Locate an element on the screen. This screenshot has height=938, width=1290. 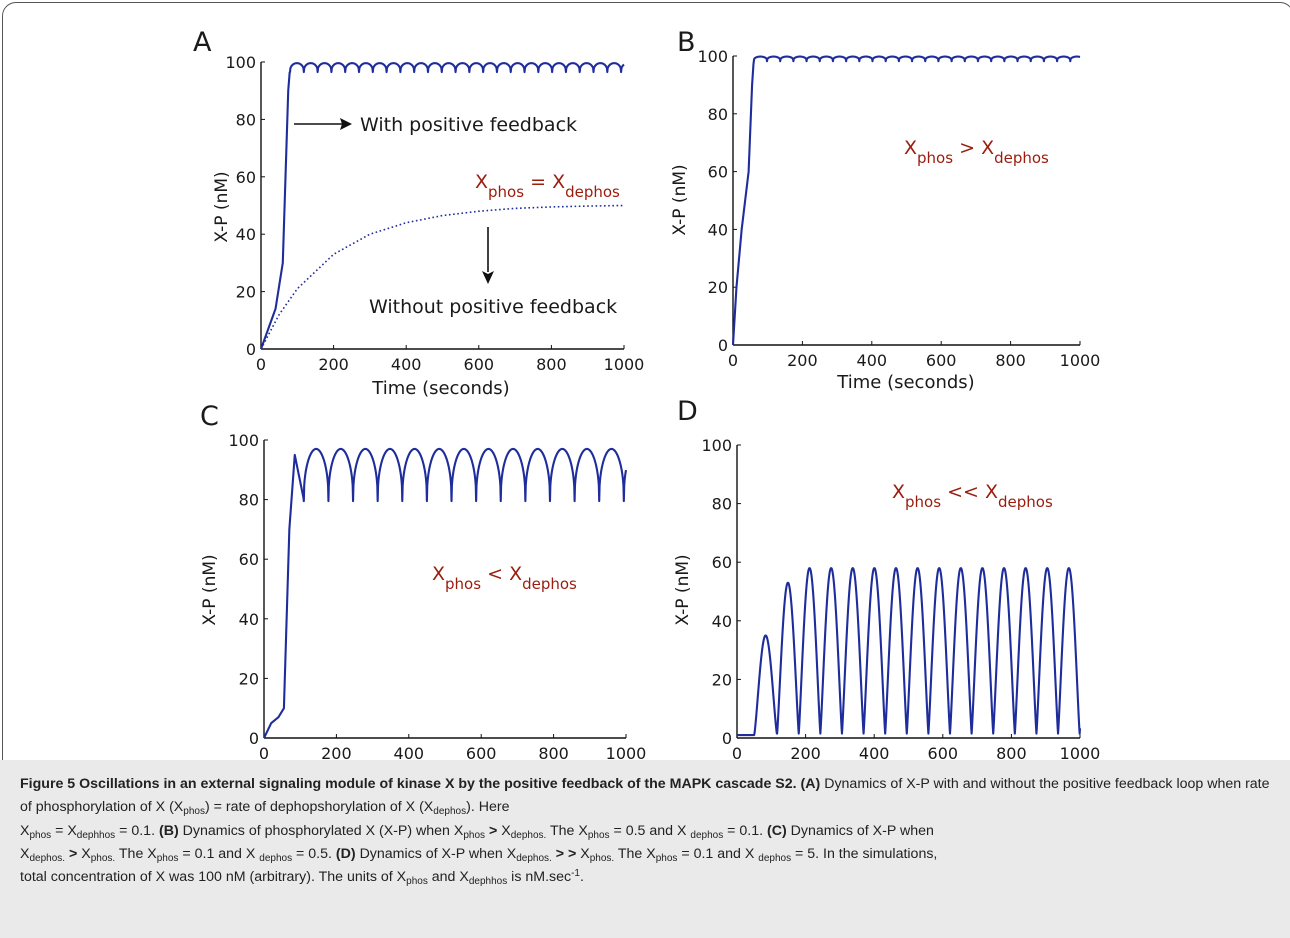
caption-operator: > > is located at coordinates (566, 853).